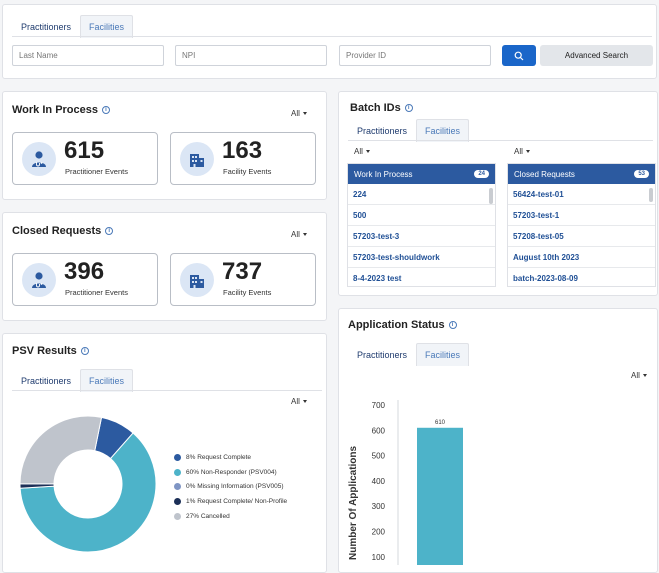 This screenshot has width=659, height=573. What do you see at coordinates (641, 174) in the screenshot?
I see `closed-batch-count-badge: 53` at bounding box center [641, 174].